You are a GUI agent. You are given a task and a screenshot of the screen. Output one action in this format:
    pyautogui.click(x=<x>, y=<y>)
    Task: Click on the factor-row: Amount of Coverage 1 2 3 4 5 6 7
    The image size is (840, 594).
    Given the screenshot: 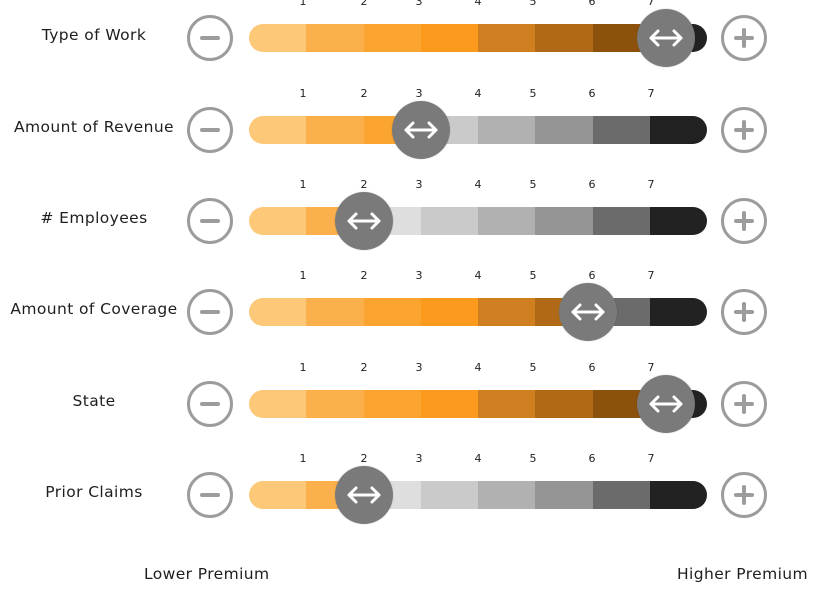 What is the action you would take?
    pyautogui.click(x=420, y=305)
    